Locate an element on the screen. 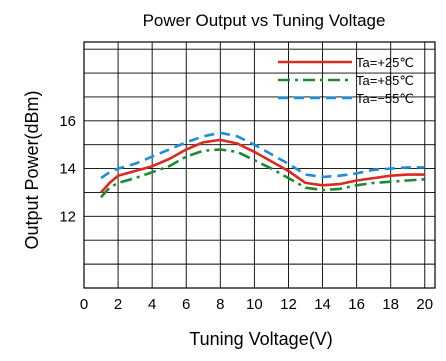 The image size is (446, 361). x-tick-label: 4 is located at coordinates (152, 304).